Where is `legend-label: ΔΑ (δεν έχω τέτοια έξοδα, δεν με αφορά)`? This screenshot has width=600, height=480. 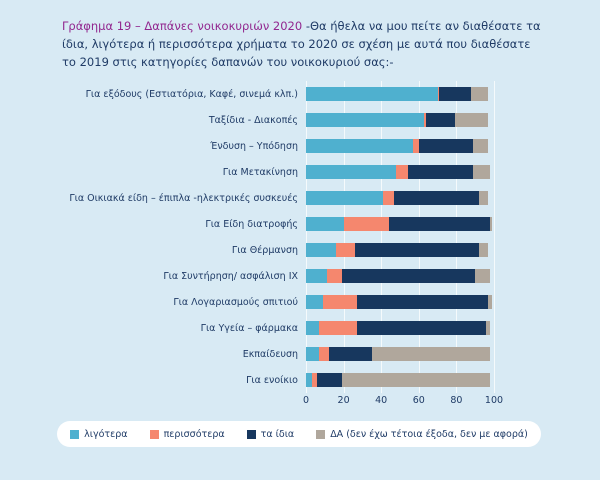
legend-label: ΔΑ (δεν έχω τέτοια έξοδα, δεν με αφορά) is located at coordinates (429, 434).